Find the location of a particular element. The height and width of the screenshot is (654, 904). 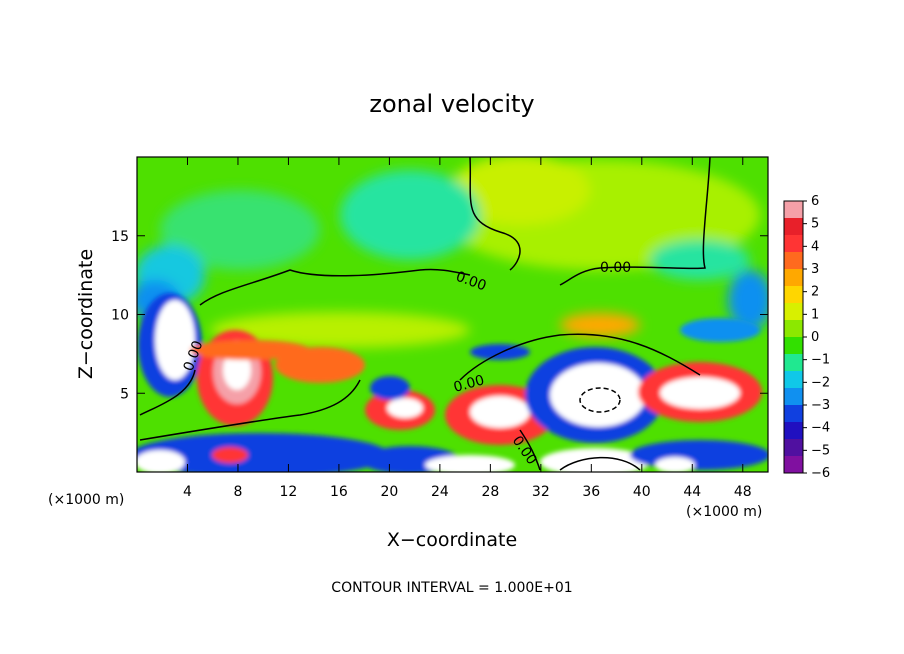

chart-title: zonal velocity is located at coordinates (451, 104).